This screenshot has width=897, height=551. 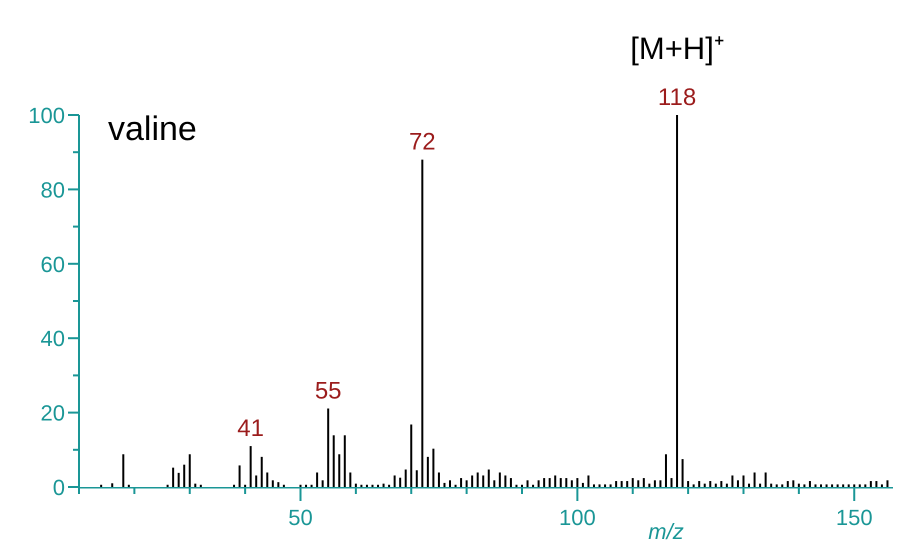 What do you see at coordinates (52, 264) in the screenshot?
I see `y-tick-label: 60` at bounding box center [52, 264].